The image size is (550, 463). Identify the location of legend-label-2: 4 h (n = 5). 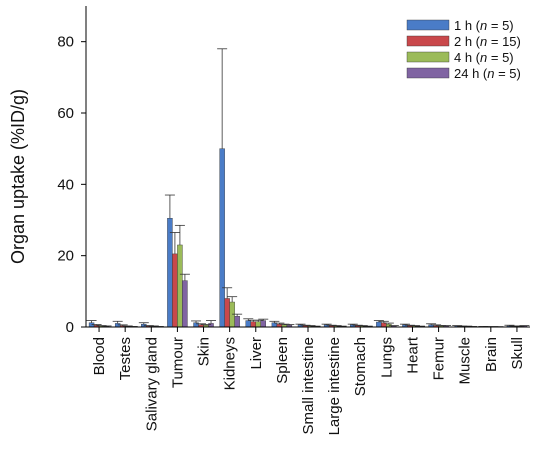
(484, 57).